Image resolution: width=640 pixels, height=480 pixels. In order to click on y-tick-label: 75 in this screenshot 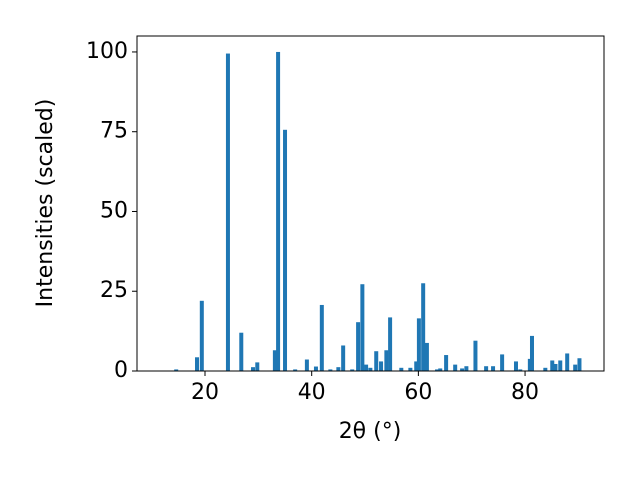, I will do `click(114, 131)`.